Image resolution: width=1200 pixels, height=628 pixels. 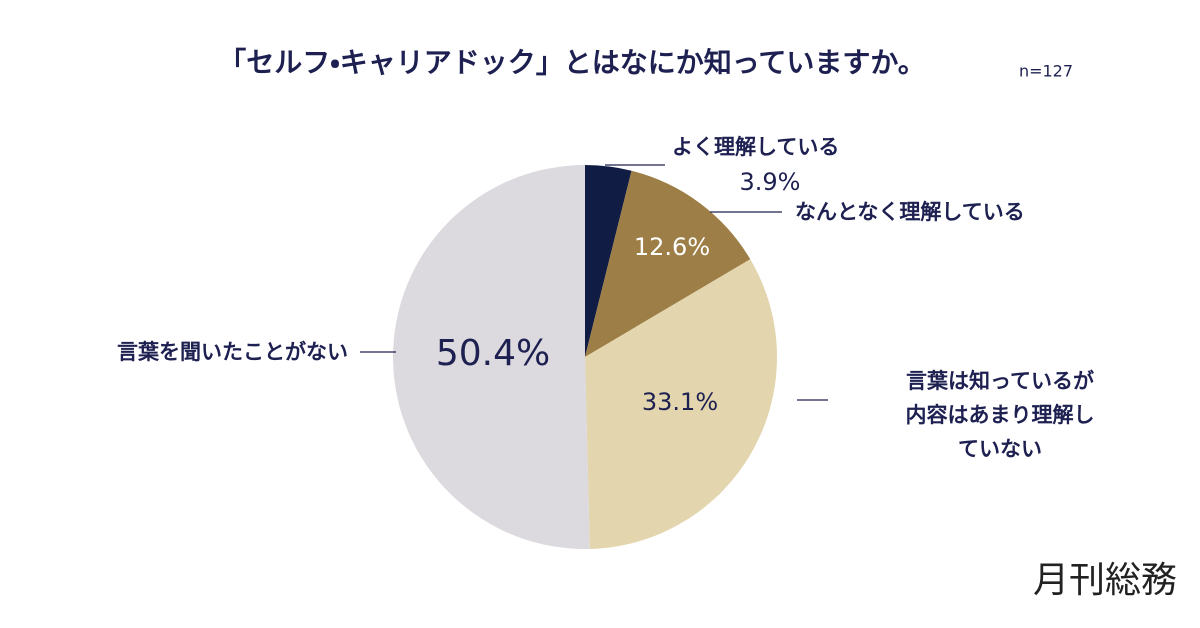 I want to click on brand-logo: 月刊総務, so click(x=1105, y=580).